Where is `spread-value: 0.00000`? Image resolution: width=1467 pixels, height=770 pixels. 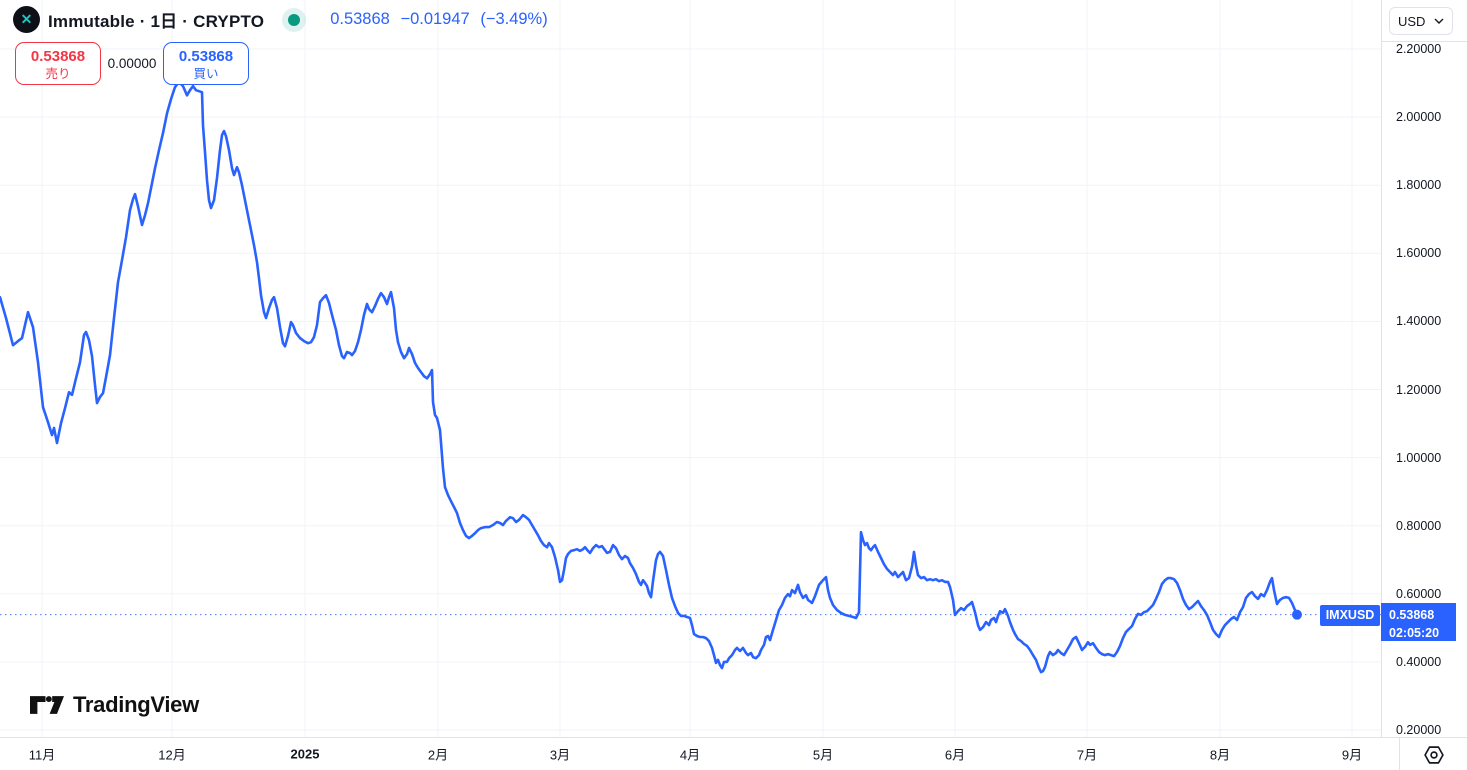
spread-value: 0.00000 is located at coordinates (132, 63).